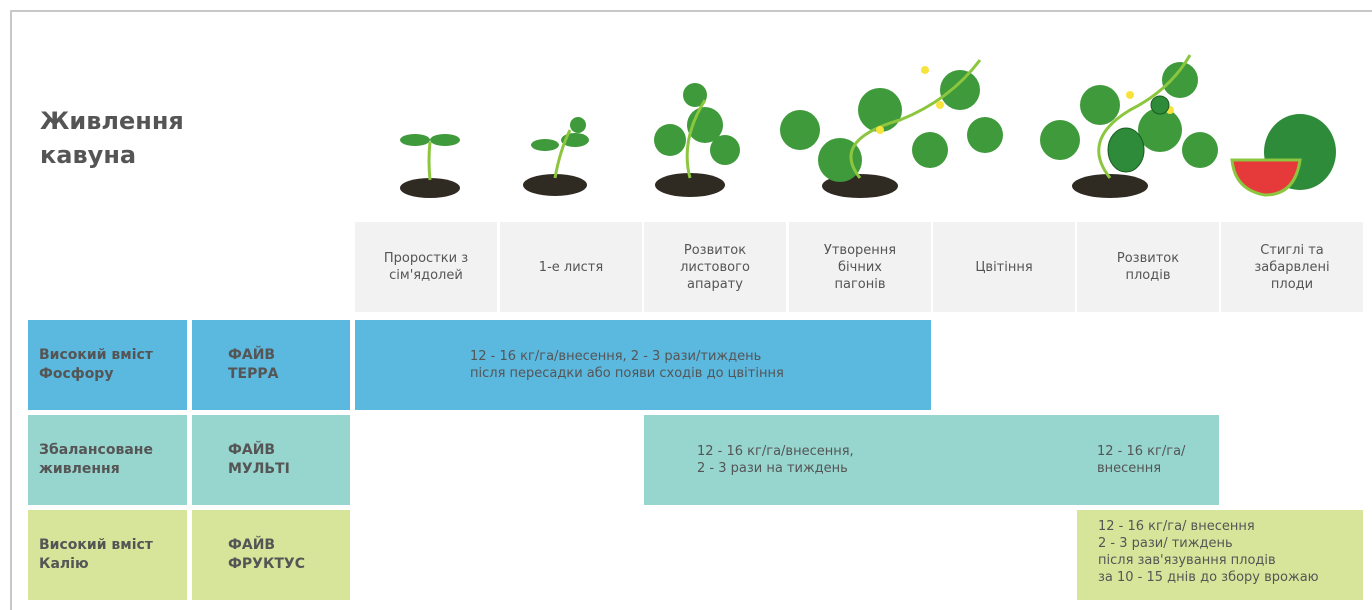 The height and width of the screenshot is (610, 1372). What do you see at coordinates (775, 451) in the screenshot?
I see `note-line: 12 - 16 кг/га/внесення,` at bounding box center [775, 451].